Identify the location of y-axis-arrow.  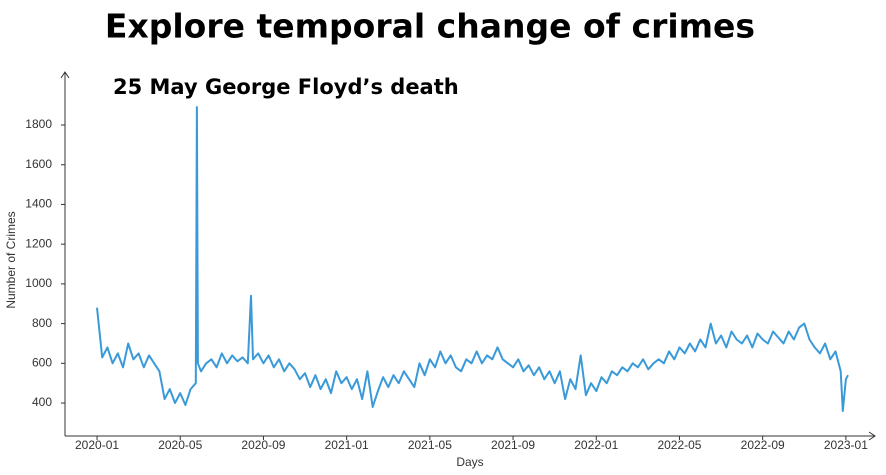
(65, 75).